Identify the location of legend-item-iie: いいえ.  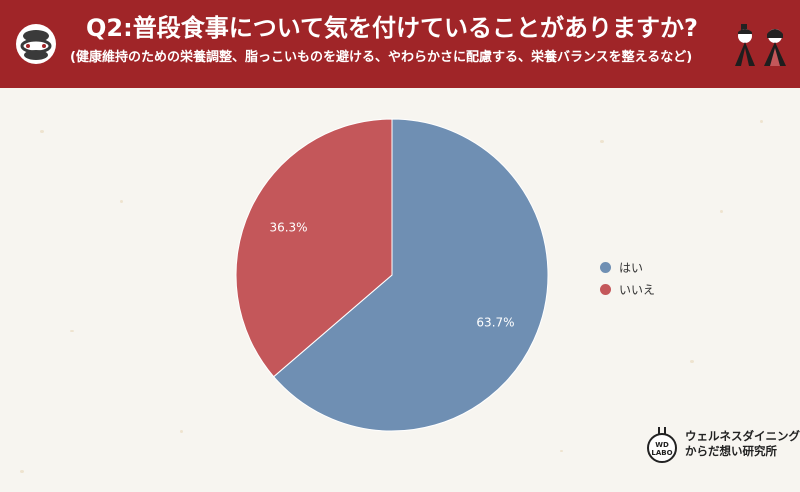
(627, 289).